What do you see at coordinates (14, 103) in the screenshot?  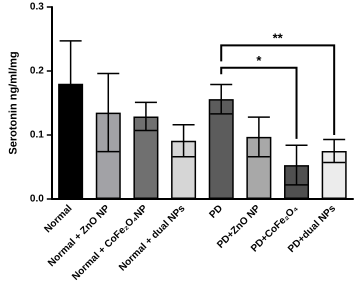 I see `y-axis-title: Serotonin ng/ml/mg` at bounding box center [14, 103].